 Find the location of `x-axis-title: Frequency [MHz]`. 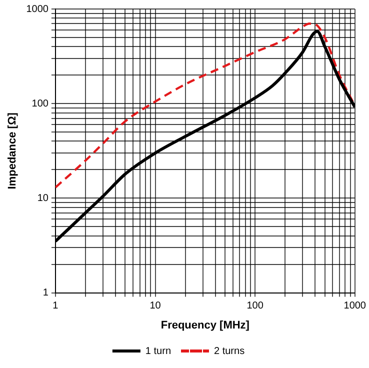

x-axis-title: Frequency [MHz] is located at coordinates (205, 325).